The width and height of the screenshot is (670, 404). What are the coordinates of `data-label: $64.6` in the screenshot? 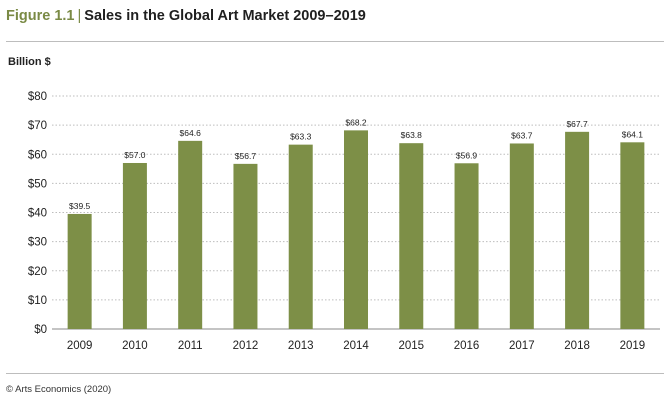 It's located at (191, 133).